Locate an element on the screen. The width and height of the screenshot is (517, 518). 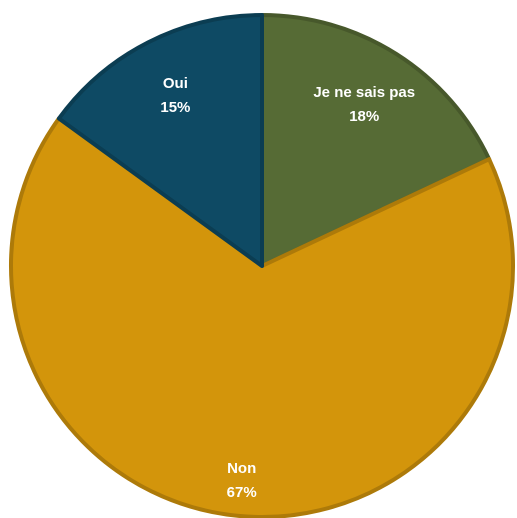
slice-name: Je ne sais pas is located at coordinates (364, 92).